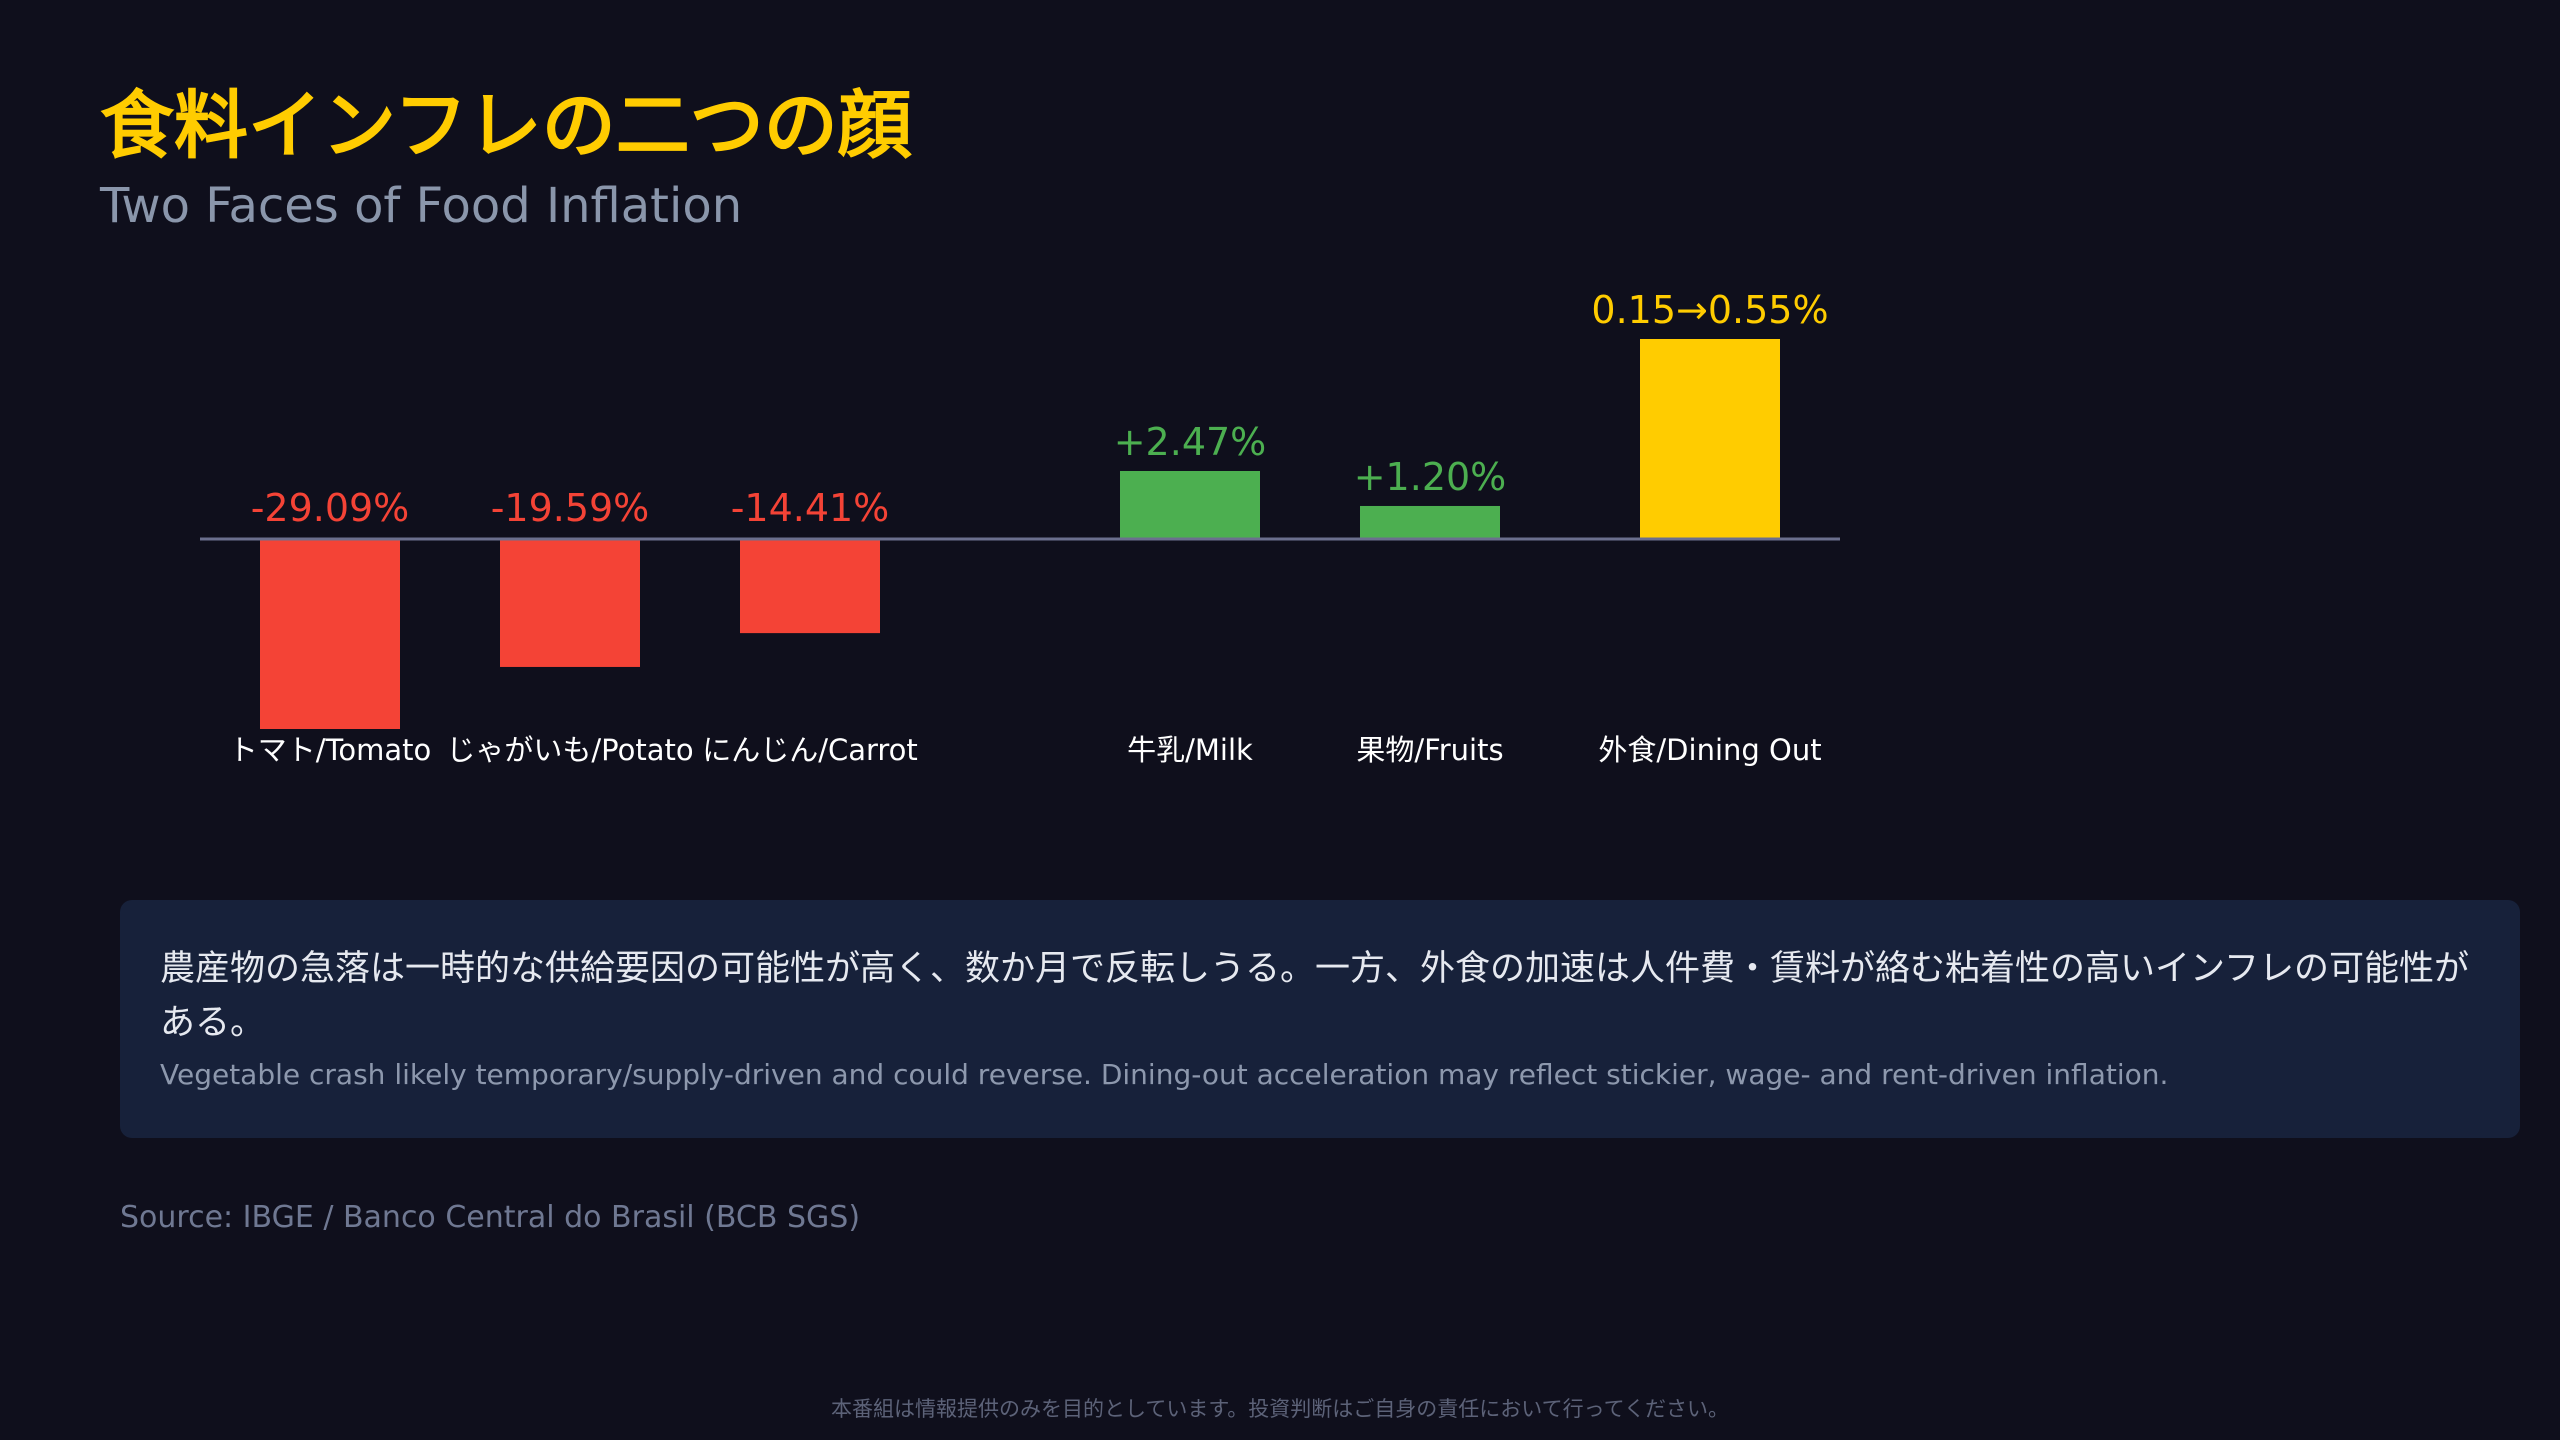  What do you see at coordinates (330, 750) in the screenshot?
I see `category-label-0: トマト/Tomato` at bounding box center [330, 750].